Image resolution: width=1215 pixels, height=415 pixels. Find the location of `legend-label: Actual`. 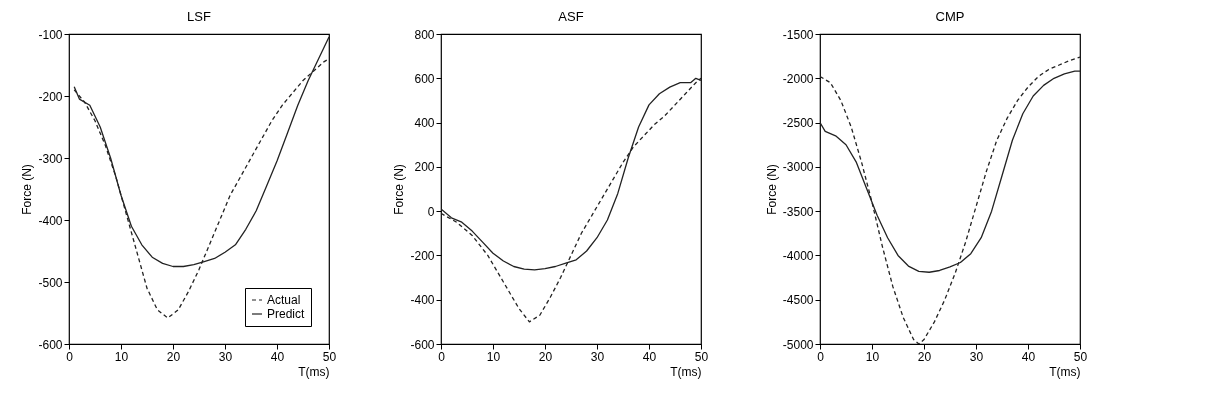

legend-label: Actual is located at coordinates (284, 300).